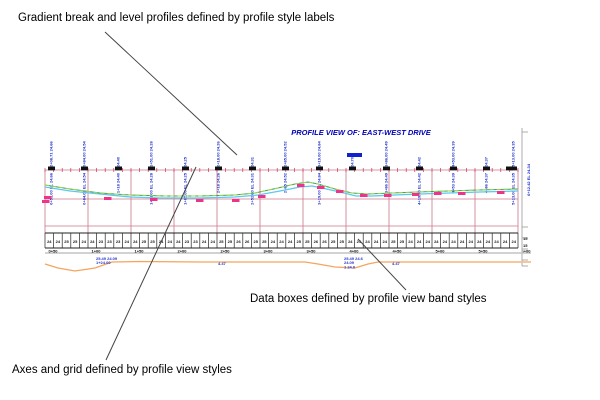  Describe the element at coordinates (354, 251) in the screenshot. I see `band-station-label: 4+00` at that location.